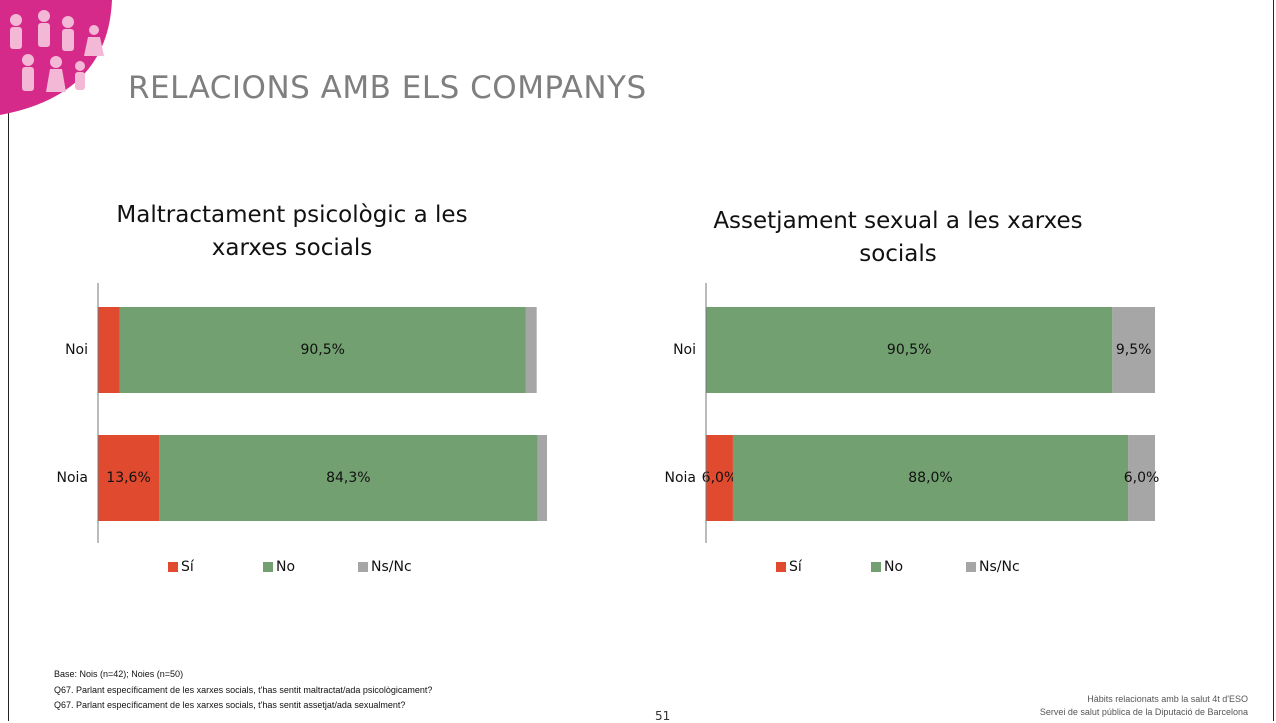 The width and height of the screenshot is (1276, 723). Describe the element at coordinates (663, 716) in the screenshot. I see `page-number: 51` at that location.